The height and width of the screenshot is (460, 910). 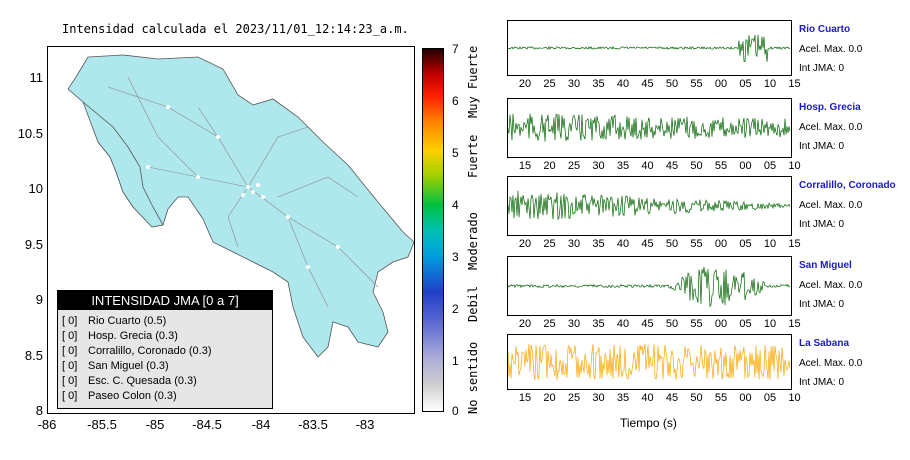 What do you see at coordinates (455, 101) in the screenshot?
I see `colorbar-tick: 6` at bounding box center [455, 101].